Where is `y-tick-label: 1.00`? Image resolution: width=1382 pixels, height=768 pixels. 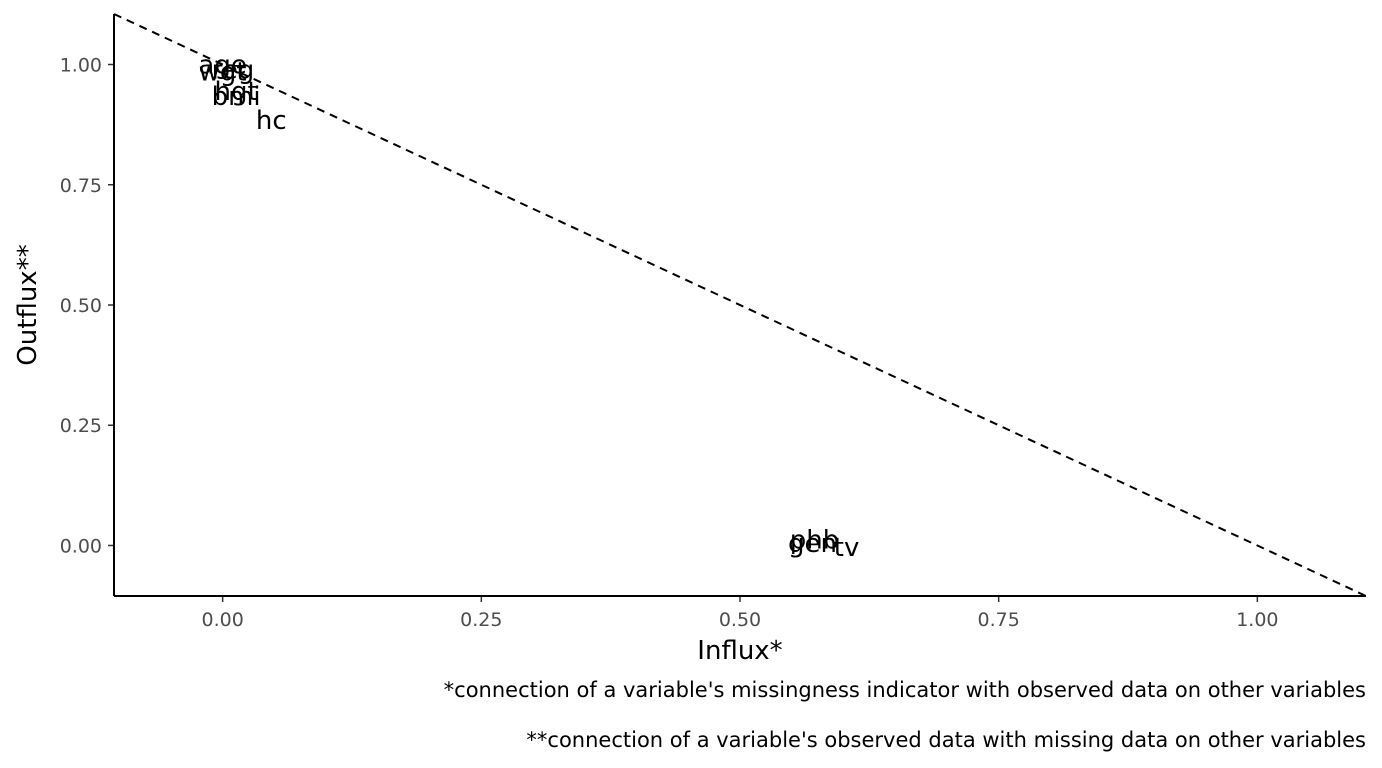 y-tick-label: 1.00 is located at coordinates (81, 66).